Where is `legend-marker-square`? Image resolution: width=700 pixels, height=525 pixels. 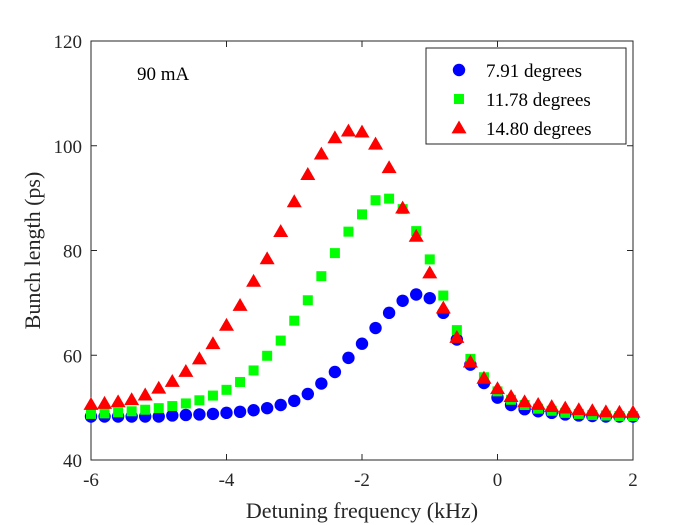 legend-marker-square is located at coordinates (459, 99).